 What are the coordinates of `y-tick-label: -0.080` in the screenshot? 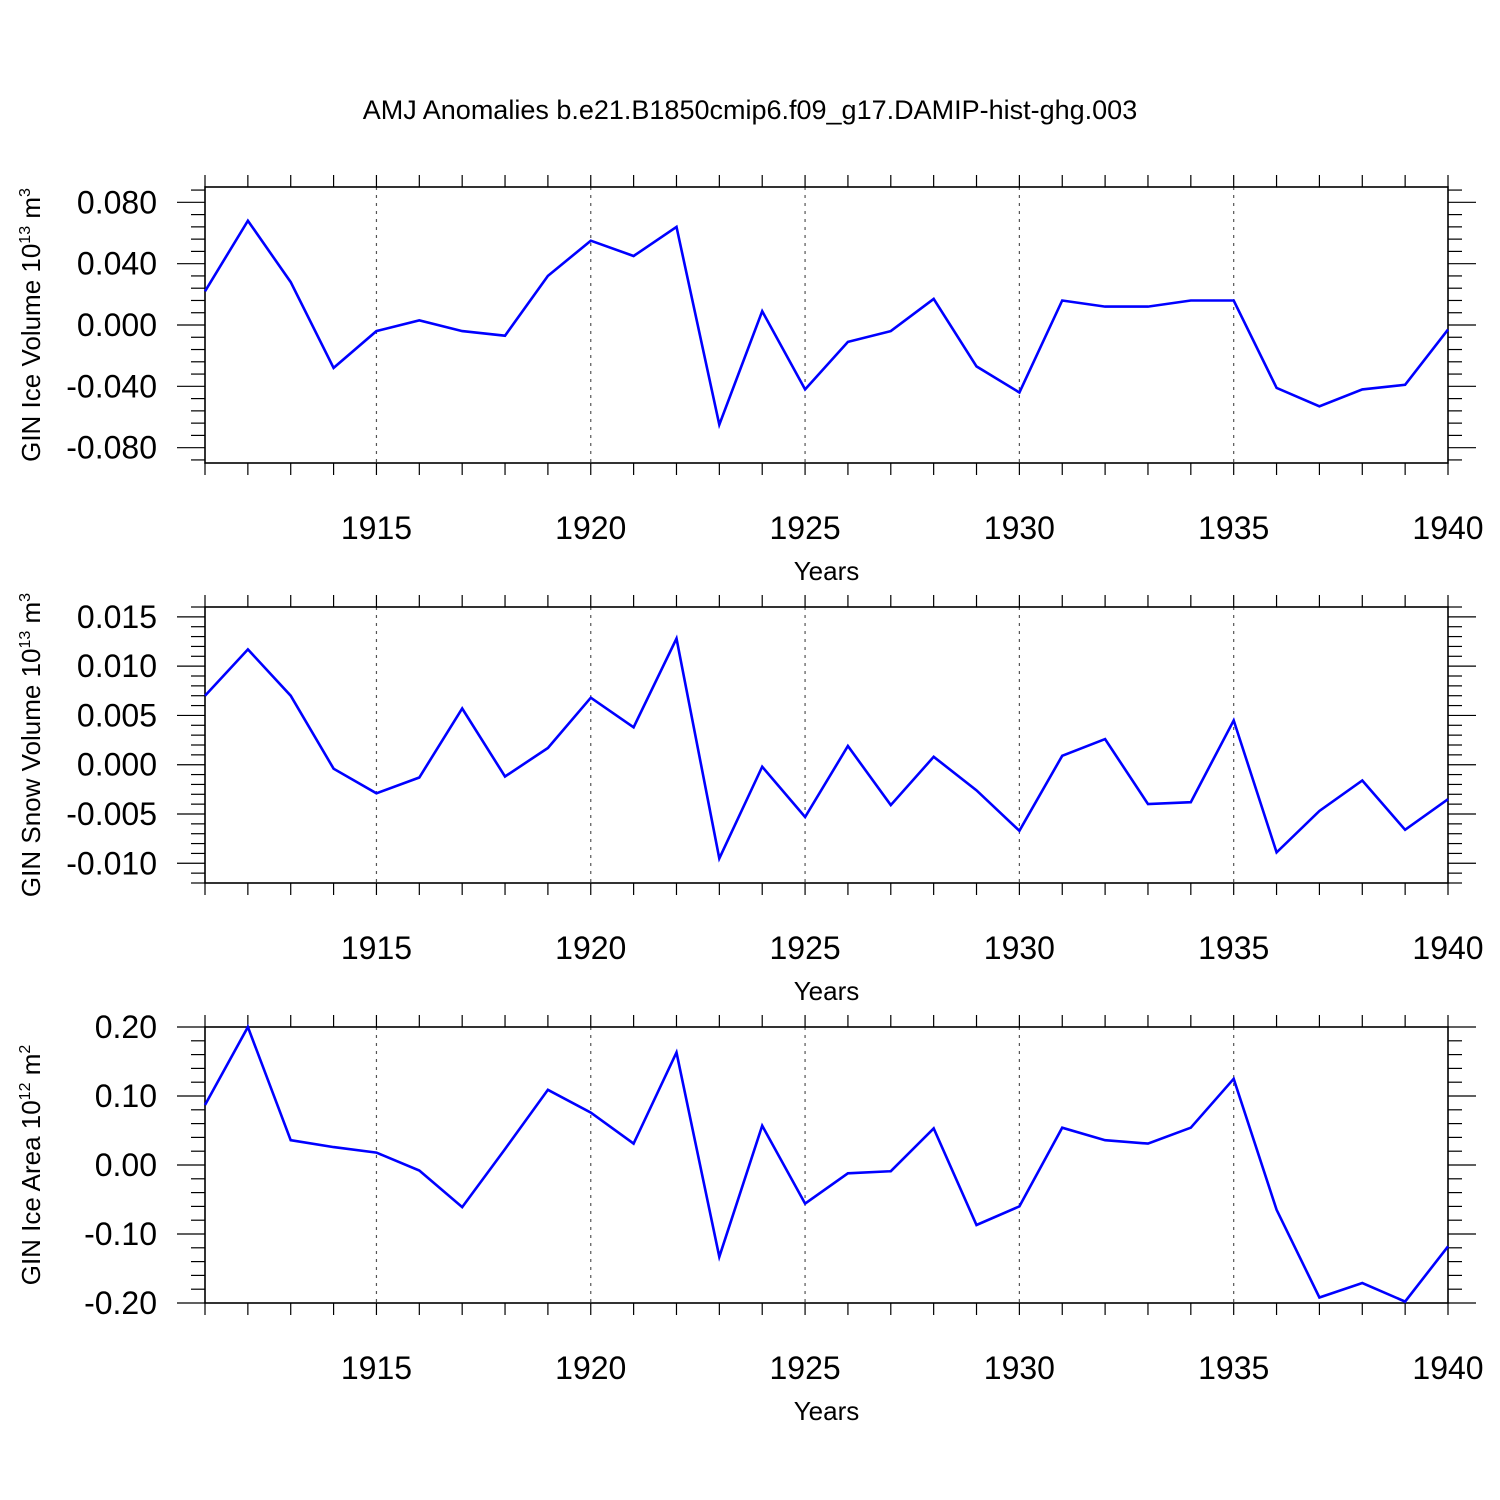 It's located at (111, 448).